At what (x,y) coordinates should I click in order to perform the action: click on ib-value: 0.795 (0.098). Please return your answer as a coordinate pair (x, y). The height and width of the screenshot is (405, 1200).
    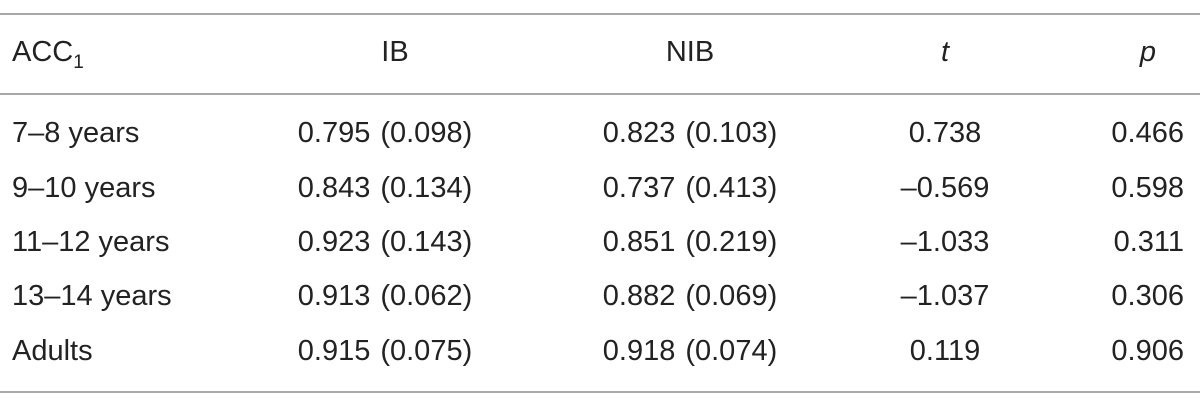
    Looking at the image, I should click on (385, 133).